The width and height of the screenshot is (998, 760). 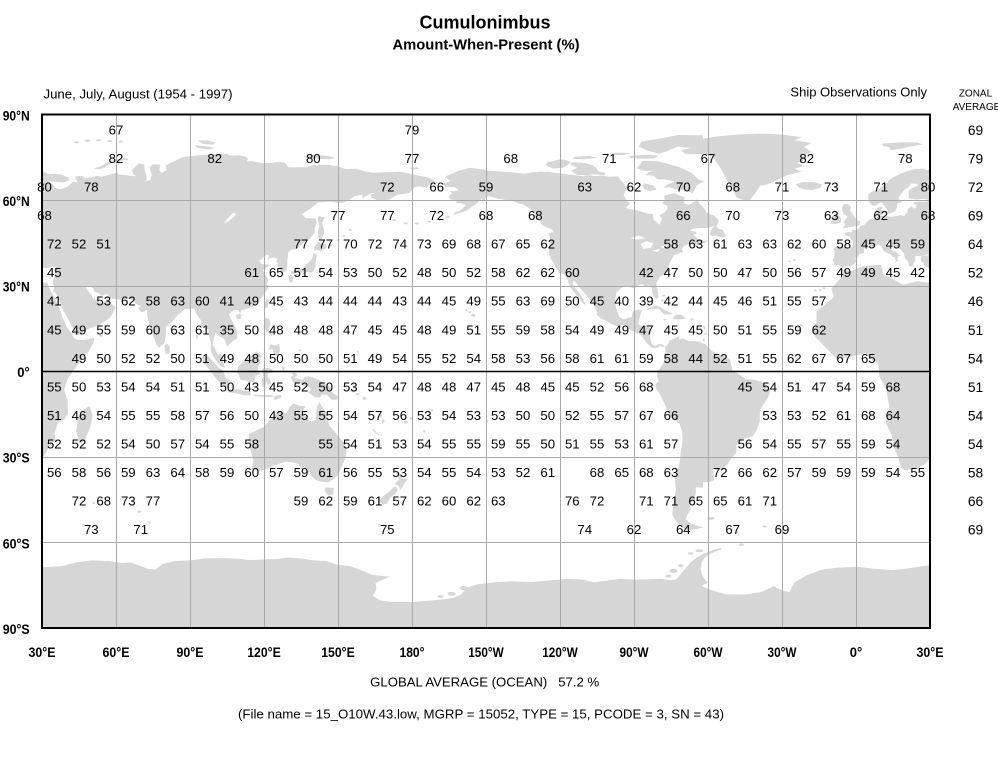 I want to click on svg-text: 46, so click(x=79, y=415).